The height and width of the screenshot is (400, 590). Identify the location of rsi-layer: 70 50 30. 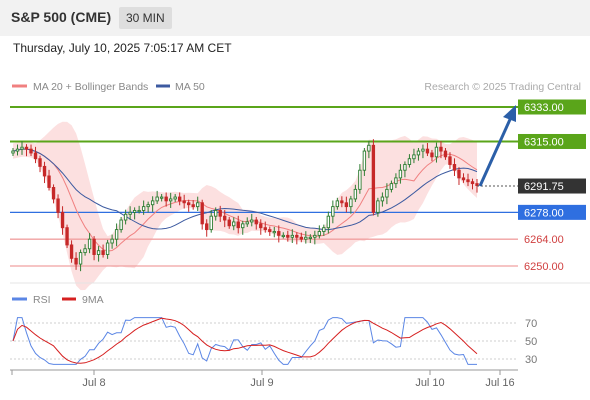
(273, 341).